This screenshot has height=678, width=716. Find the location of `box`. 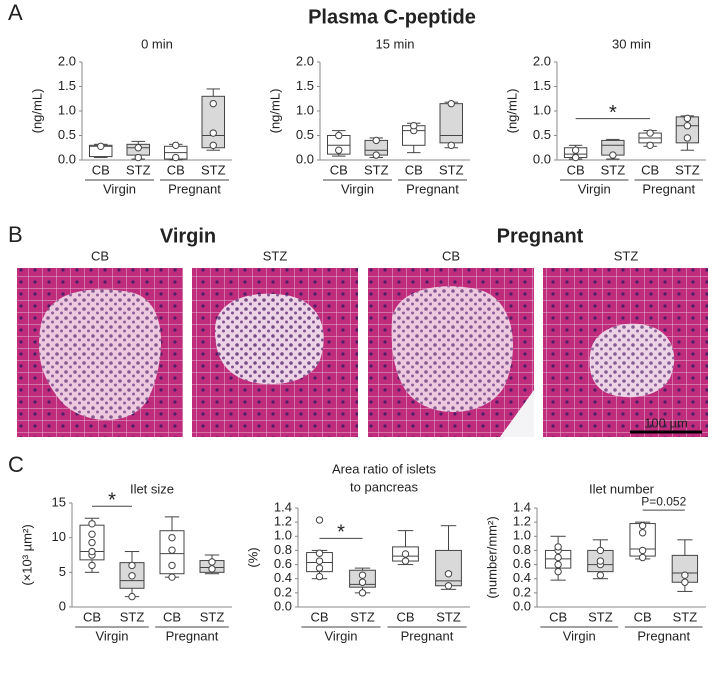

box is located at coordinates (451, 123).